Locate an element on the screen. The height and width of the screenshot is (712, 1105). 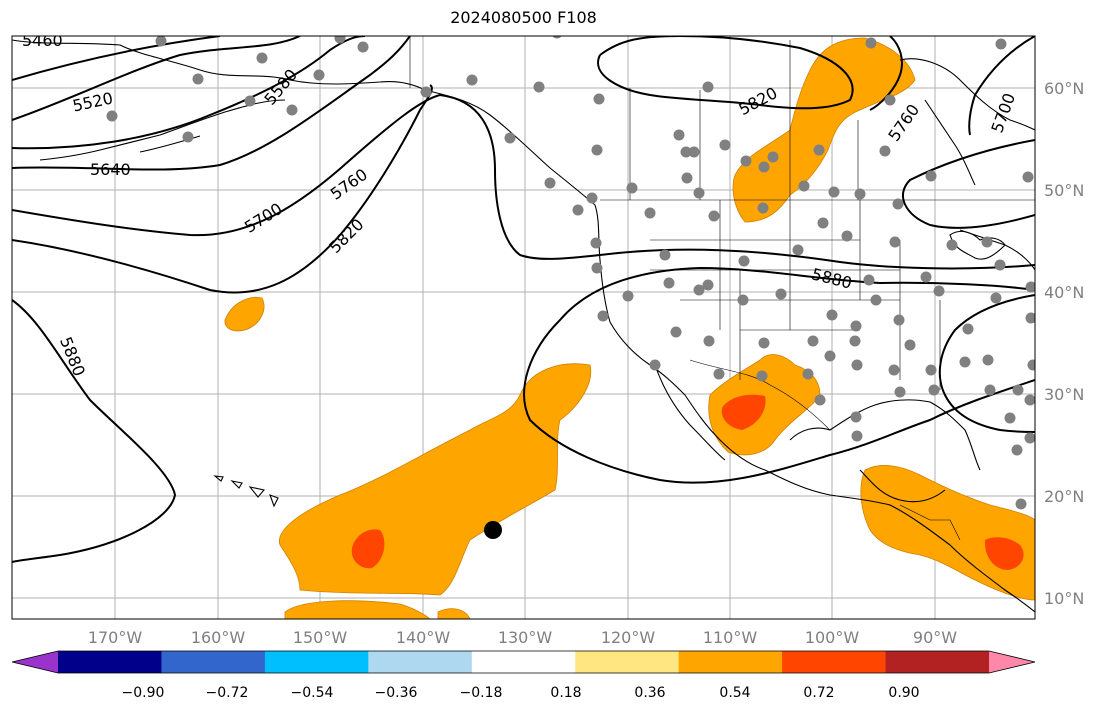
lat-tick-label: 50°N is located at coordinates (1064, 190).